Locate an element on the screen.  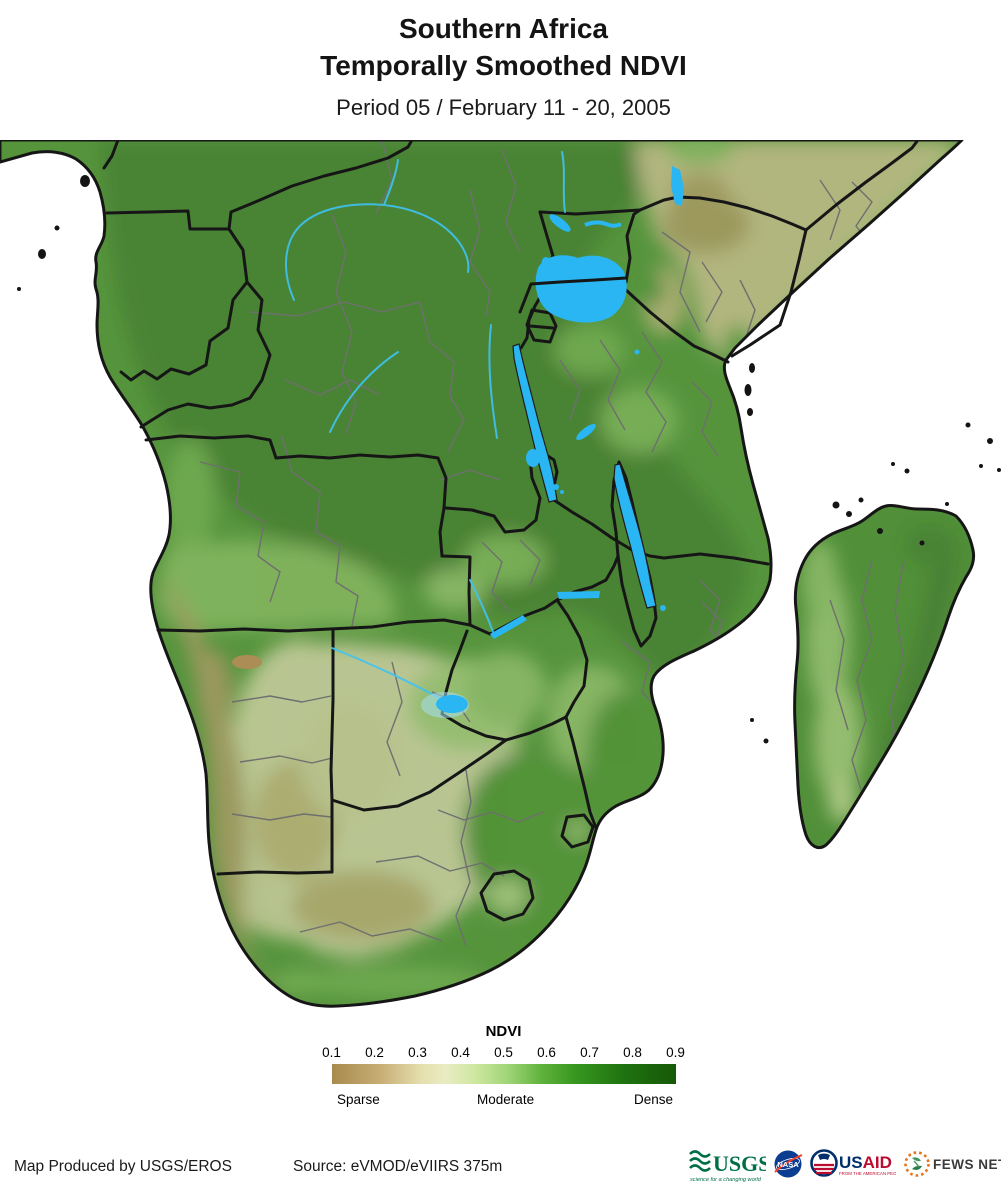
svg-text: USAID is located at coordinates (865, 1162).